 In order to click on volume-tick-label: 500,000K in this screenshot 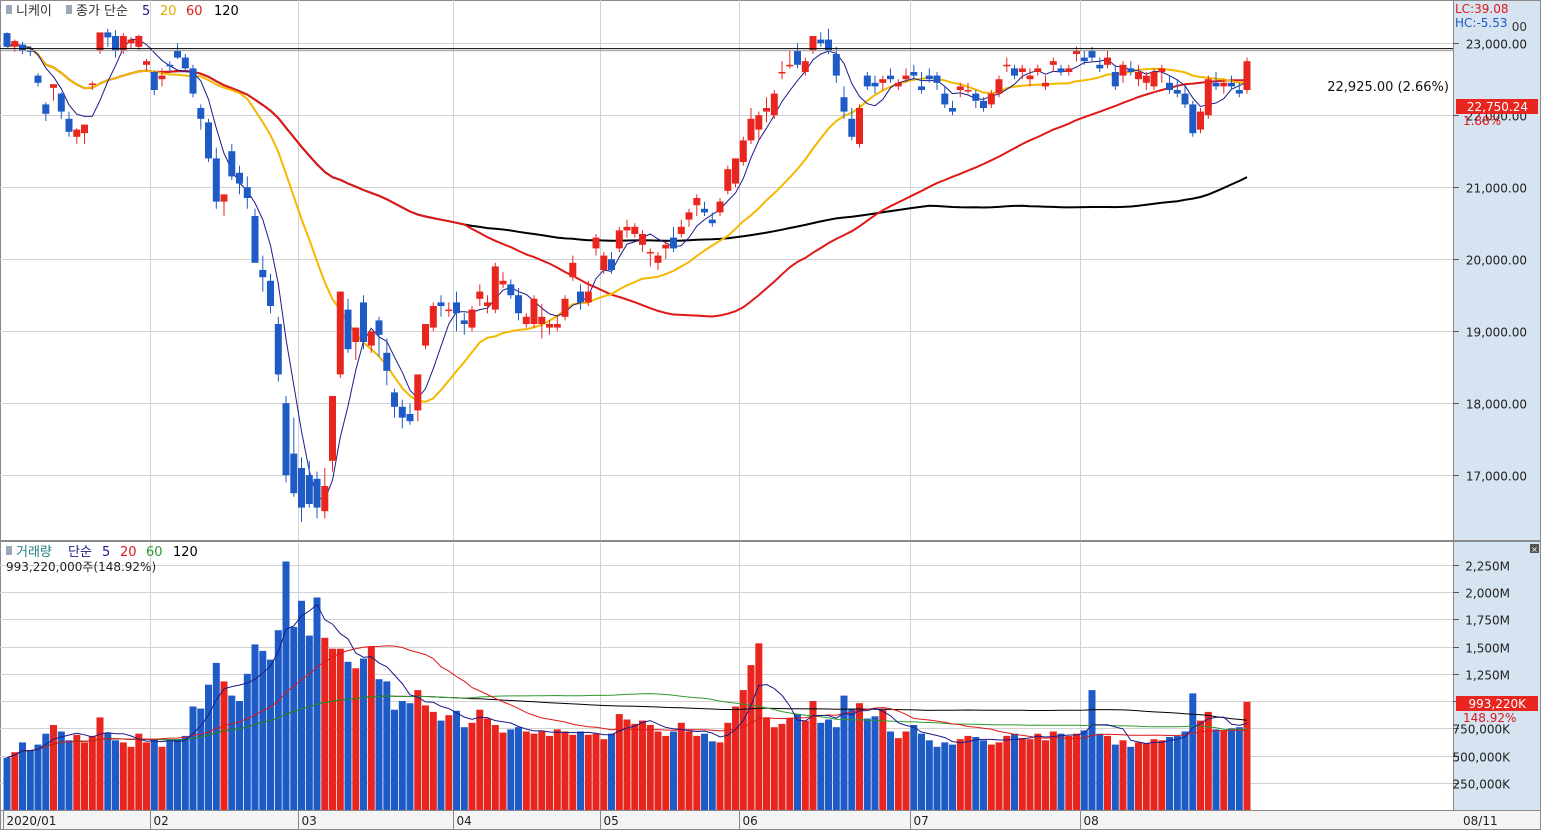, I will do `click(1482, 758)`.